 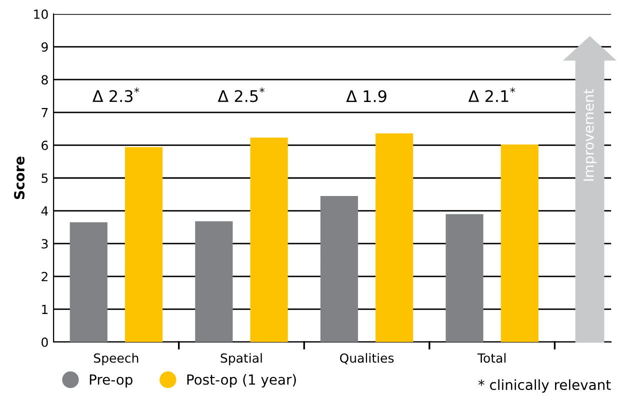 What do you see at coordinates (45, 309) in the screenshot?
I see `y-tick-label: 1` at bounding box center [45, 309].